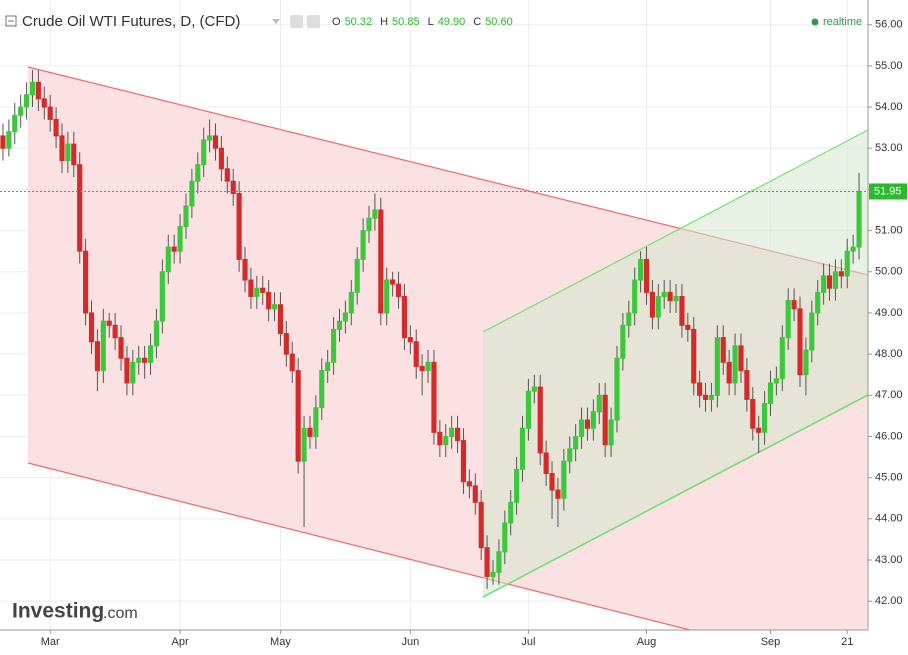 The image size is (908, 655). Describe the element at coordinates (771, 642) in the screenshot. I see `x-tick-label: Sep` at that location.